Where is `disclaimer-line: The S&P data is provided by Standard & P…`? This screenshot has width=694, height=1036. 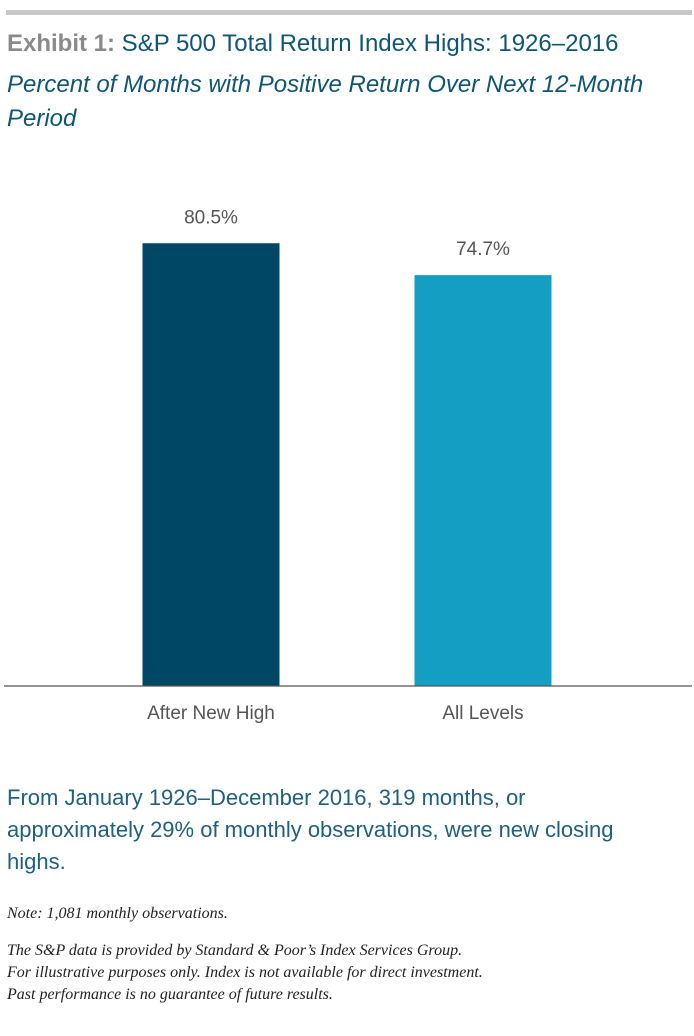
disclaimer-line: The S&P data is provided by Standard & P… is located at coordinates (235, 950).